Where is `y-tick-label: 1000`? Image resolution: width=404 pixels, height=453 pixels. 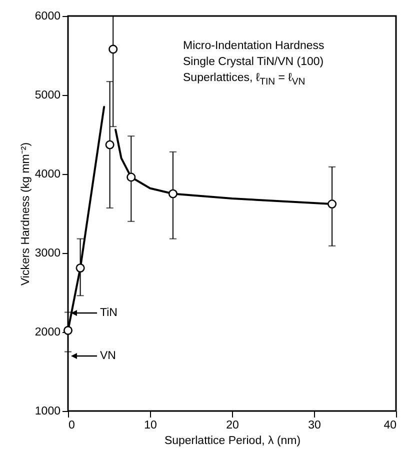 y-tick-label: 1000 is located at coordinates (47, 412).